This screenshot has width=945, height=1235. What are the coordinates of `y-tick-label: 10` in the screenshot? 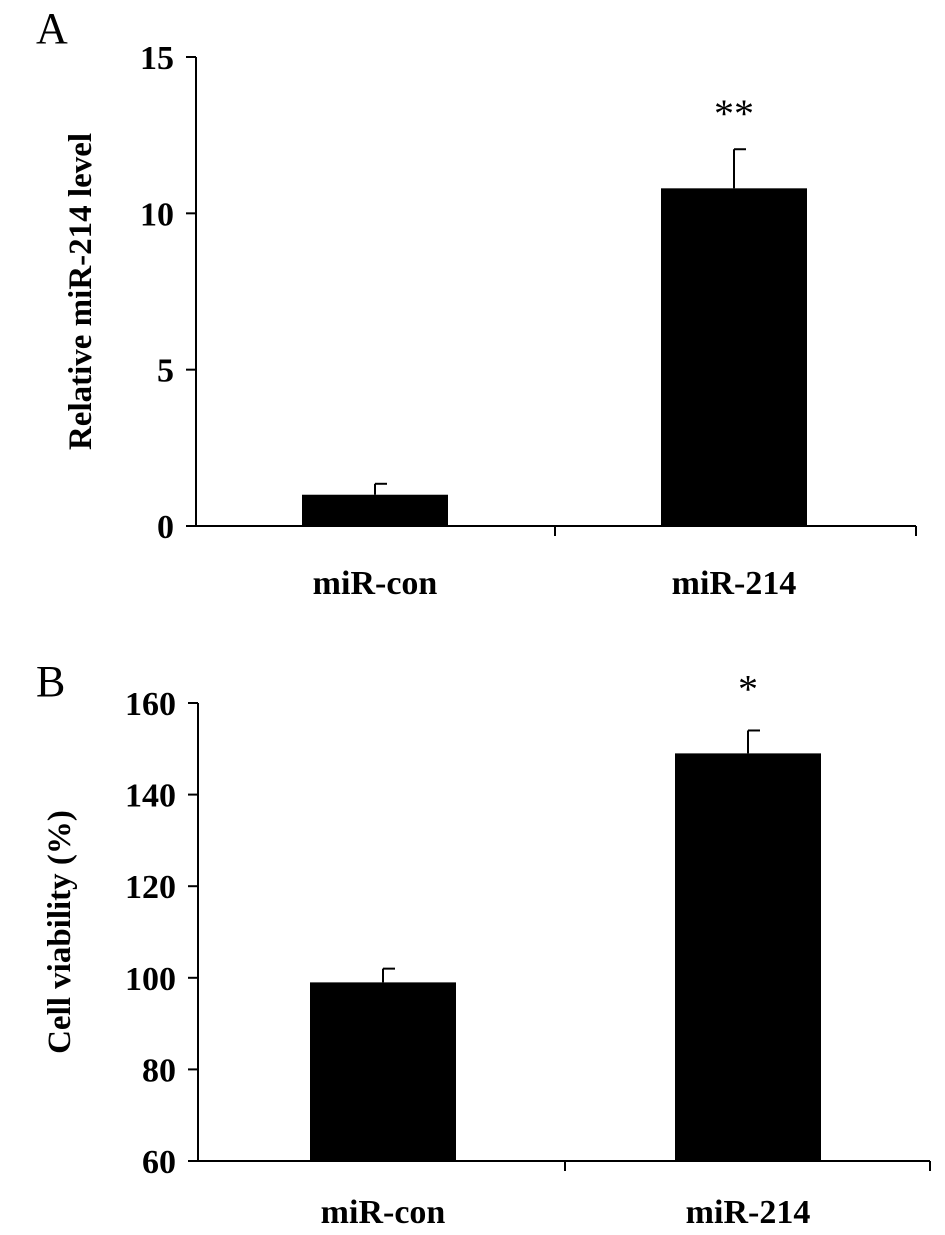 It's located at (157, 214).